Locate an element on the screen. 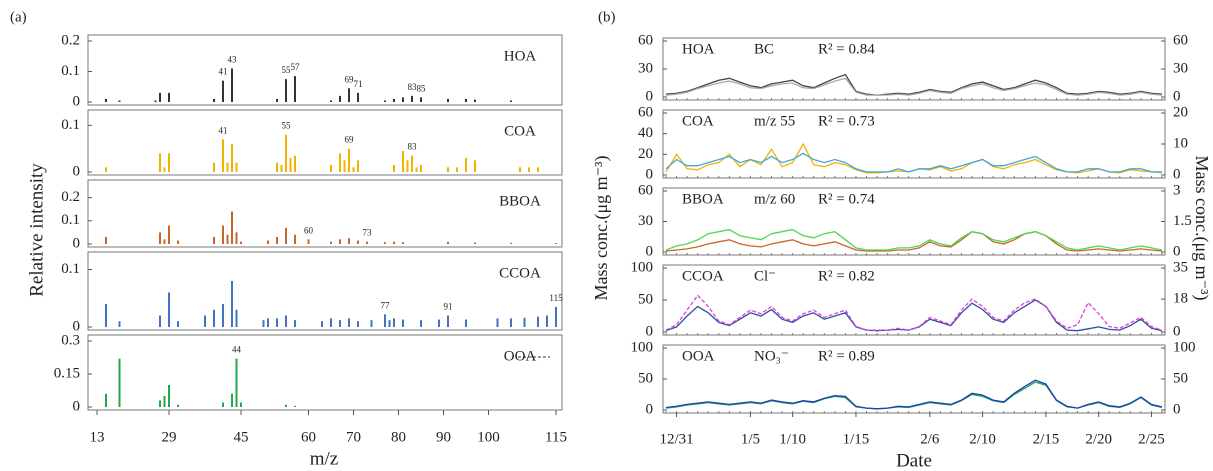  factor-name: HOA is located at coordinates (520, 56).